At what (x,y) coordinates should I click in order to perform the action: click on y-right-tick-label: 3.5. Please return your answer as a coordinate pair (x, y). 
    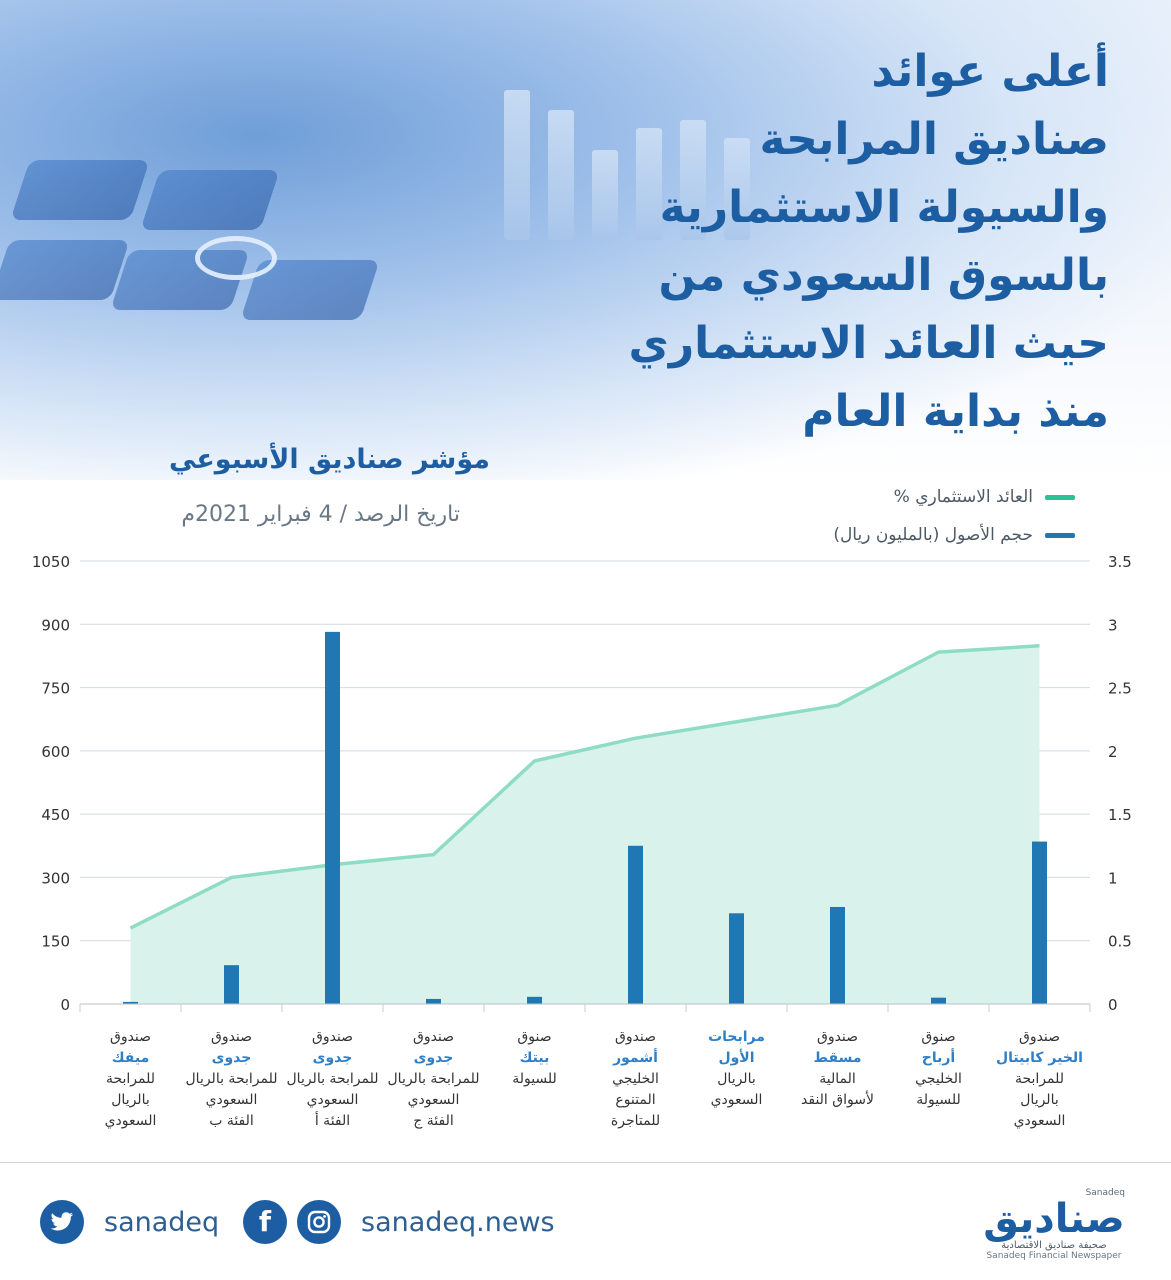
    Looking at the image, I should click on (1120, 562).